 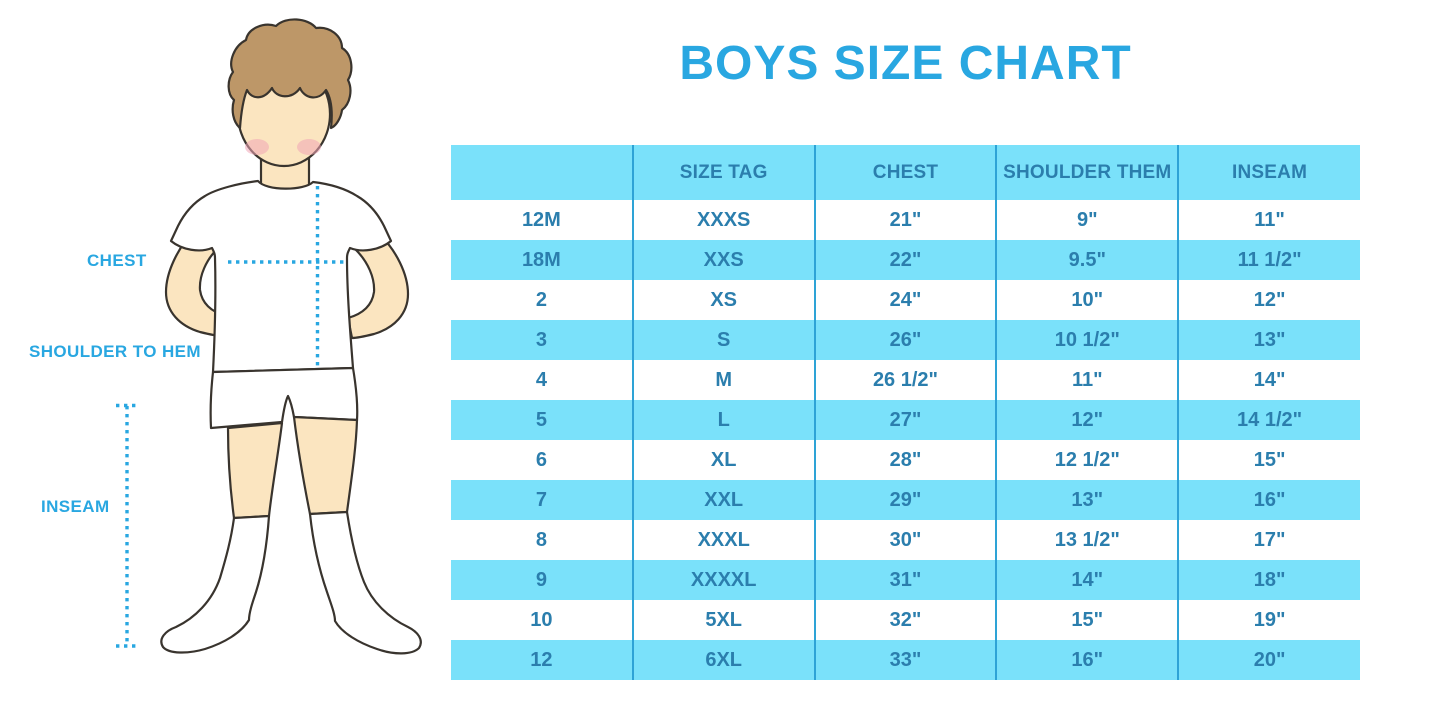 I want to click on table-cell: 12, so click(x=542, y=660).